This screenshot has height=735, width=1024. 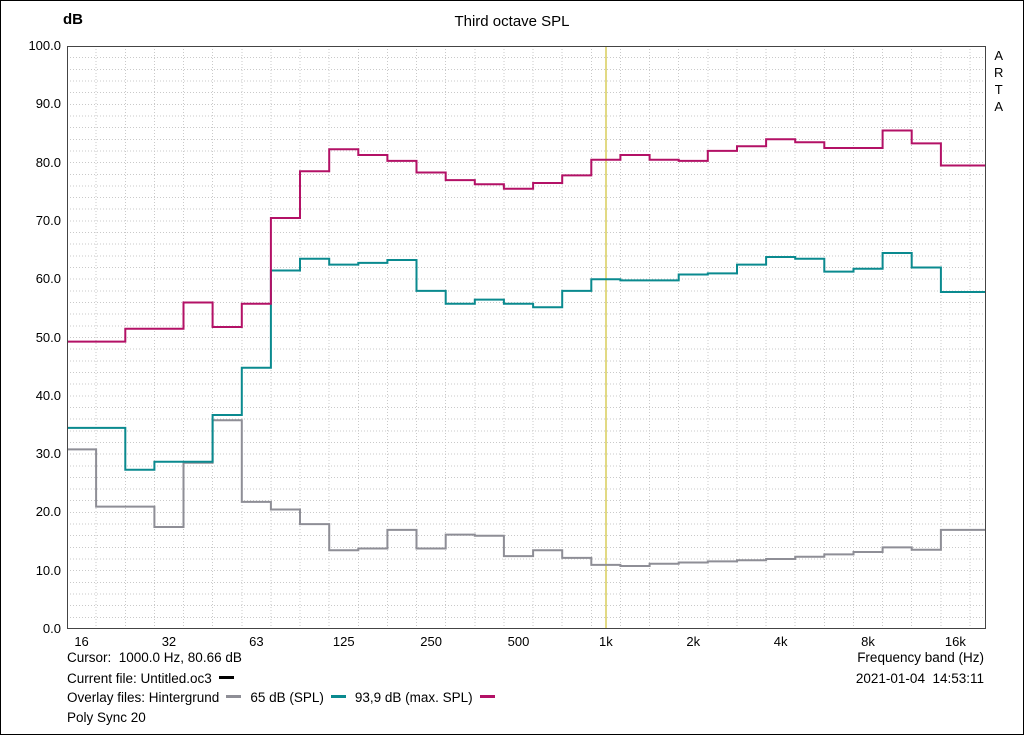 I want to click on overlay-files-label: Overlay files:, so click(x=108, y=697).